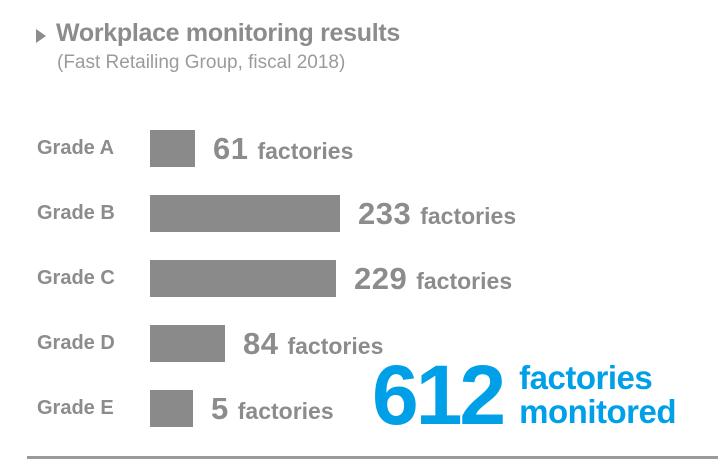  Describe the element at coordinates (586, 377) in the screenshot. I see `total-label-line1: factories` at that location.